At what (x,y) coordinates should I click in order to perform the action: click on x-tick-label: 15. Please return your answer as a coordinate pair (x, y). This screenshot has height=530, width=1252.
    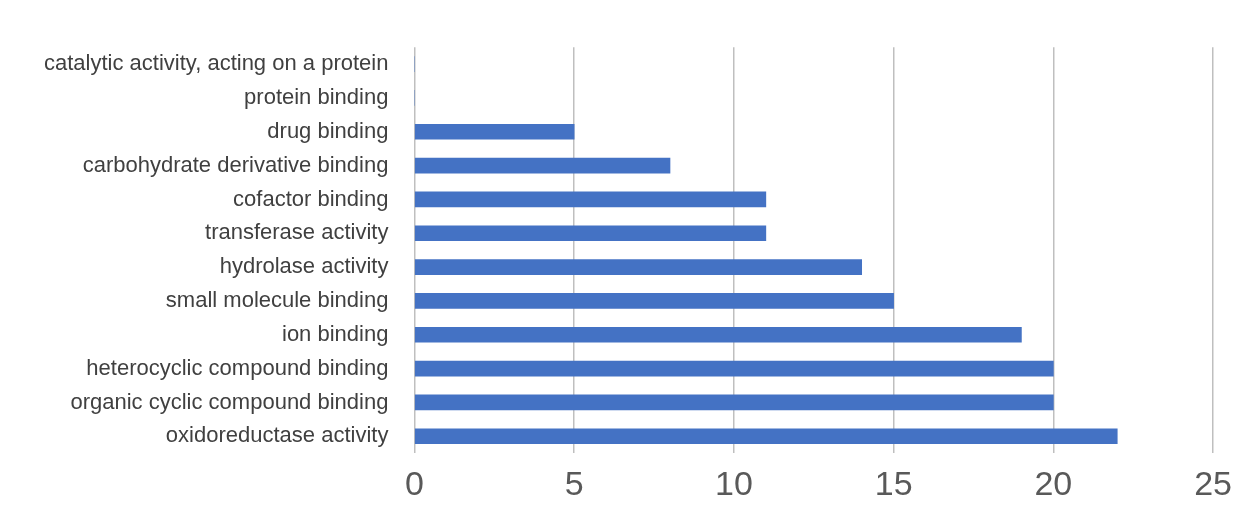
    Looking at the image, I should click on (893, 482).